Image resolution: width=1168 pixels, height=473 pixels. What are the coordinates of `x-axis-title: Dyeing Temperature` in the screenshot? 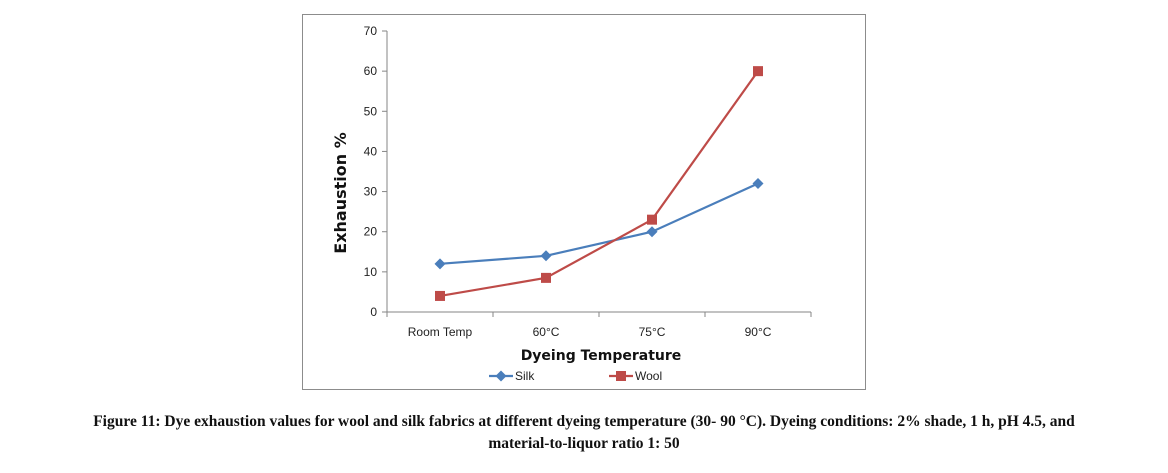 It's located at (601, 356).